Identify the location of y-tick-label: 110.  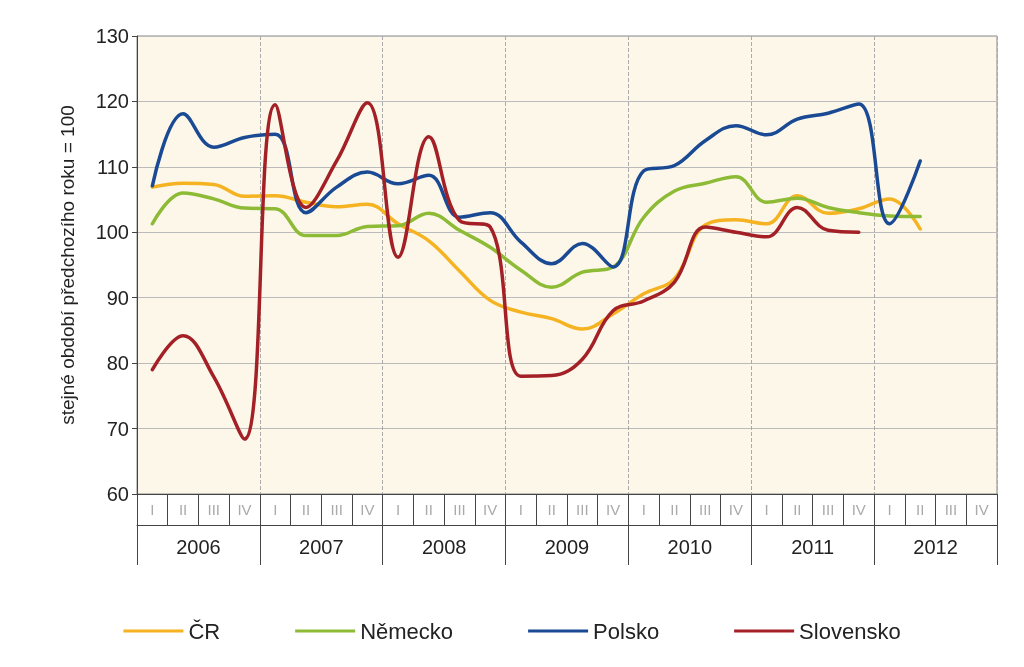
(113, 166).